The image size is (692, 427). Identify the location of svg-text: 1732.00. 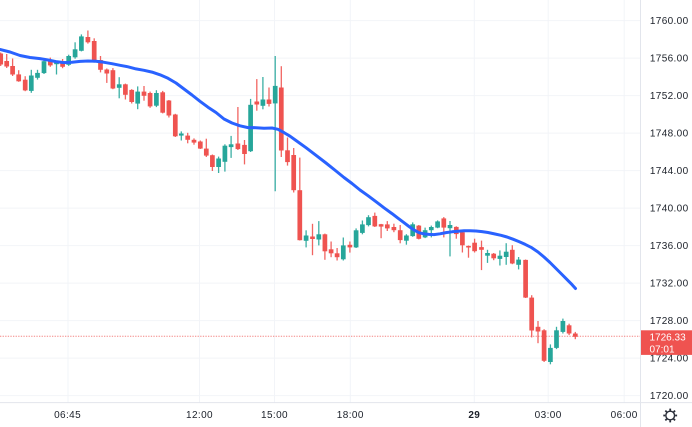
(669, 284).